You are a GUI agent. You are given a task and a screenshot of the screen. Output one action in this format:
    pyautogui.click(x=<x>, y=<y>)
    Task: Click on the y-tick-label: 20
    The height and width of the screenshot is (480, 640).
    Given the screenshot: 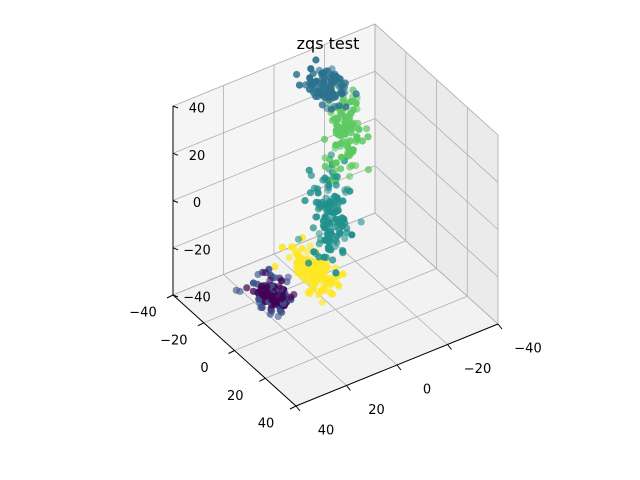 What is the action you would take?
    pyautogui.click(x=235, y=396)
    